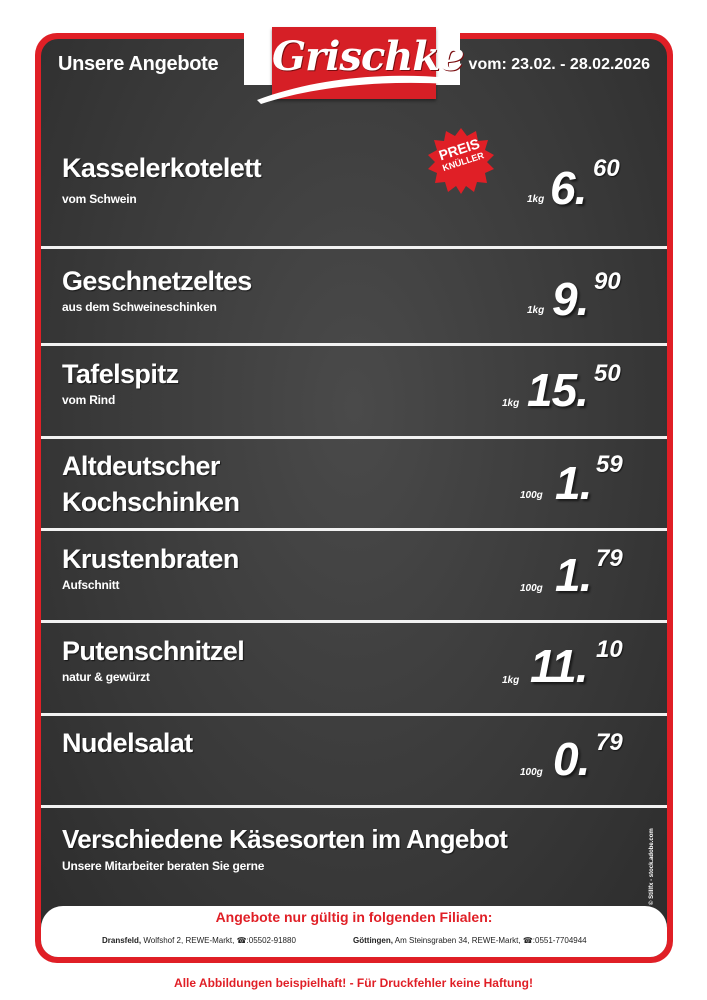 This screenshot has width=707, height=1000. I want to click on image-credit: © Stillfx - stock.adobe.com, so click(652, 866).